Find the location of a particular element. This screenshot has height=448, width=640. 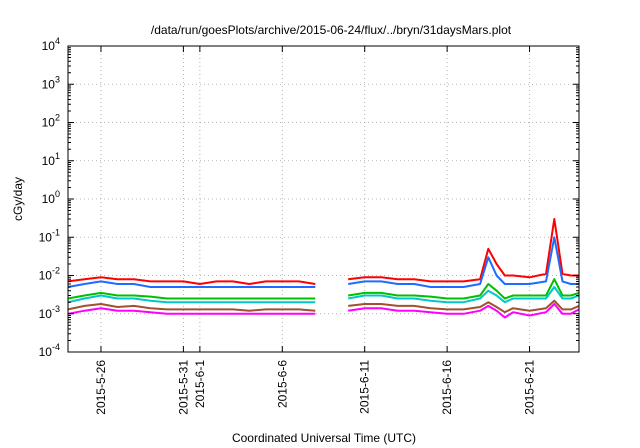

y-tick-label: 10⁻³ is located at coordinates (49, 312).